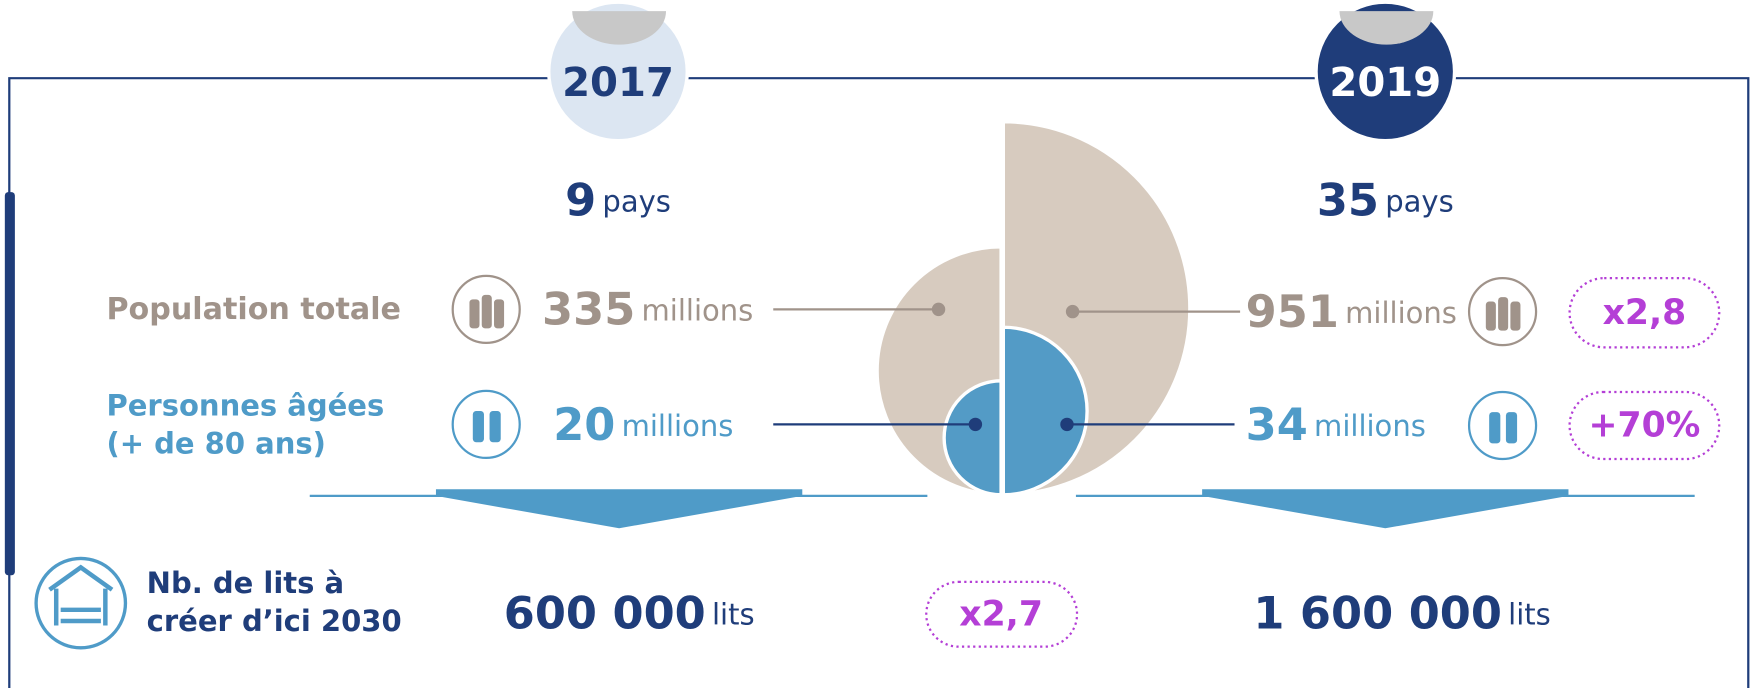 The width and height of the screenshot is (1752, 692). I want to click on value: 951 millions, so click(1351, 312).